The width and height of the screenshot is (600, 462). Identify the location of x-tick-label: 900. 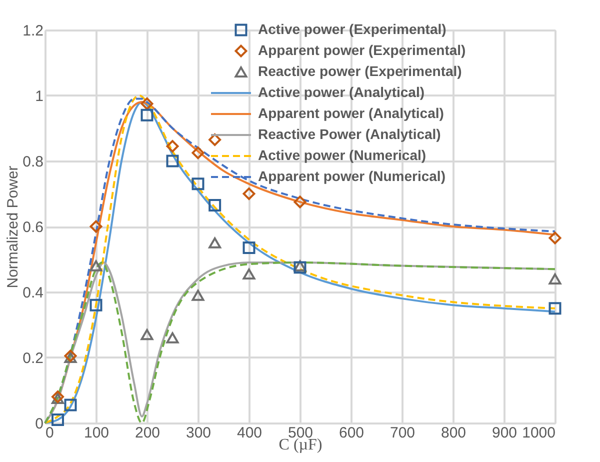
(505, 433).